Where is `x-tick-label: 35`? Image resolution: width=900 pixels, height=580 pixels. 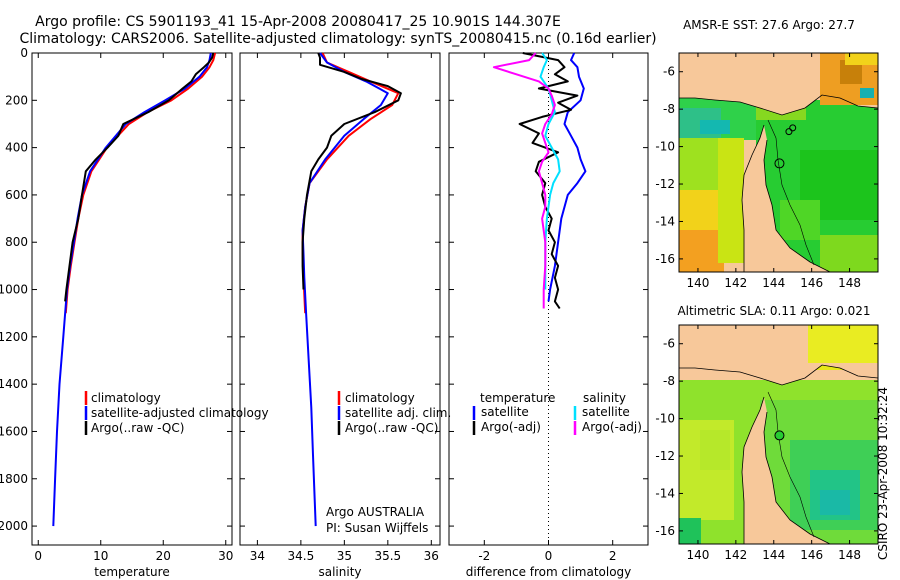
x-tick-label: 35 is located at coordinates (344, 556).